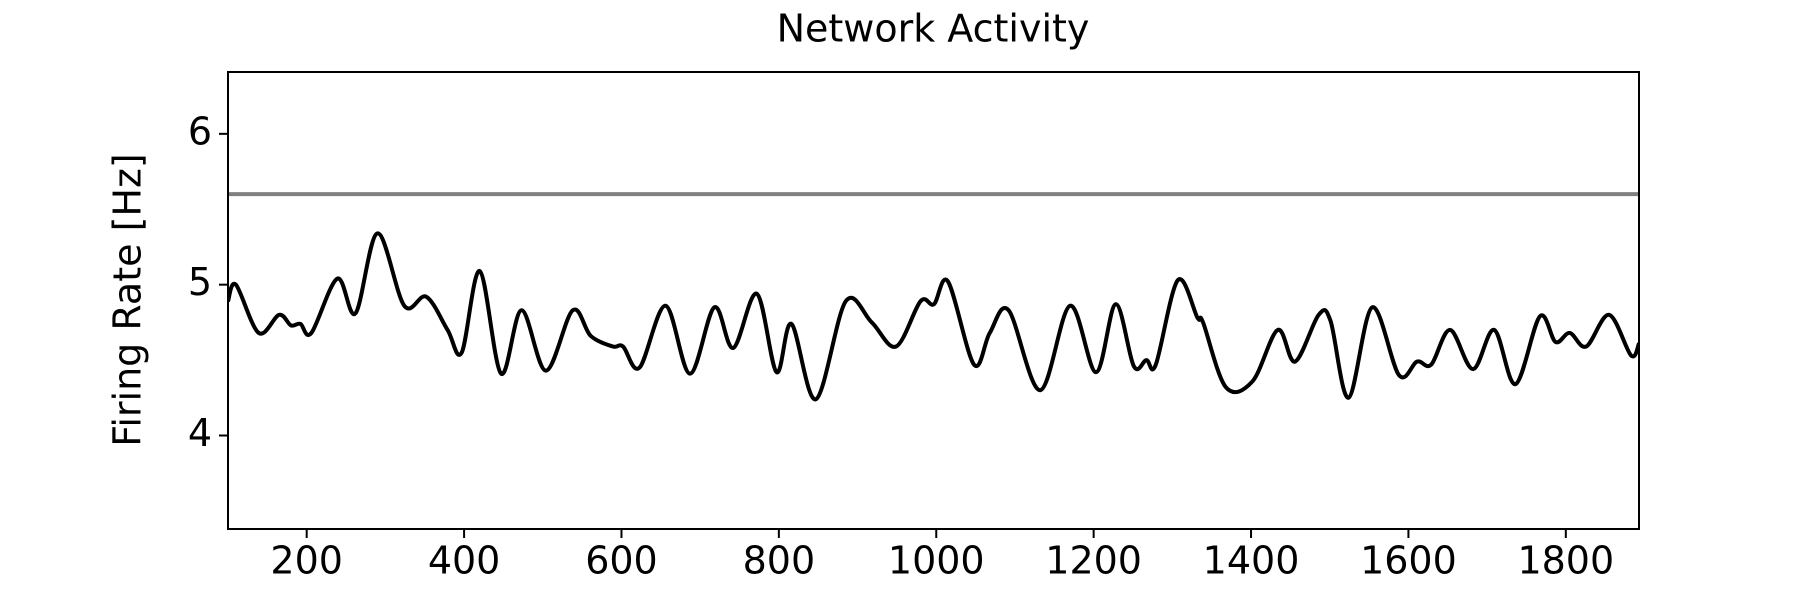  What do you see at coordinates (779, 561) in the screenshot?
I see `x-tick-label: 800` at bounding box center [779, 561].